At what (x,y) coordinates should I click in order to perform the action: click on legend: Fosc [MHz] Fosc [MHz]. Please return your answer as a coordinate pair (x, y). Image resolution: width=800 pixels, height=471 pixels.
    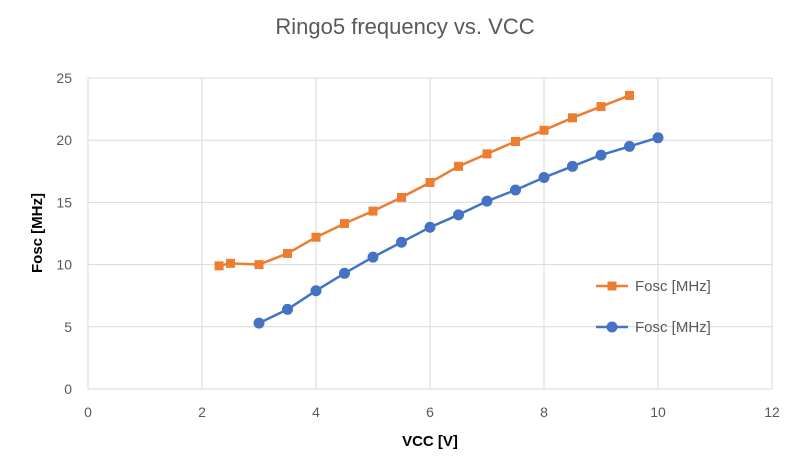
    Looking at the image, I should click on (653, 307).